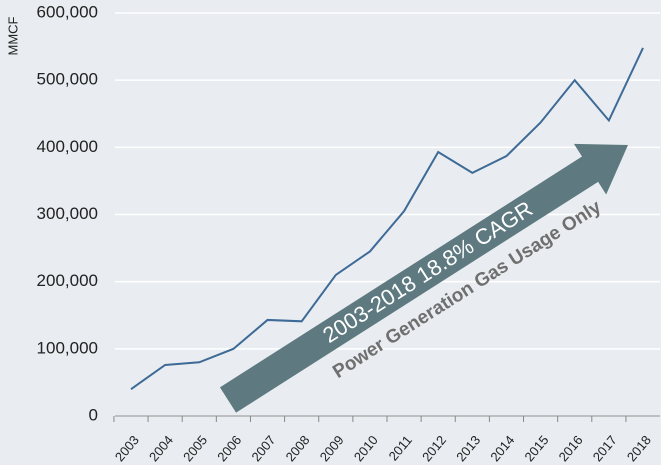 The image size is (661, 465). What do you see at coordinates (67, 280) in the screenshot?
I see `y-tick-label: 200,000` at bounding box center [67, 280].